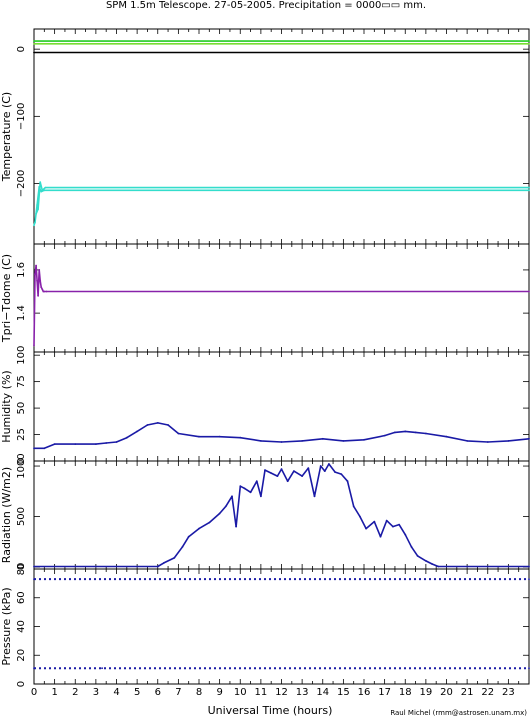 This screenshot has width=532, height=719. What do you see at coordinates (6, 298) in the screenshot?
I see `y-axis-label: Tpri−Tdome (C)` at bounding box center [6, 298].